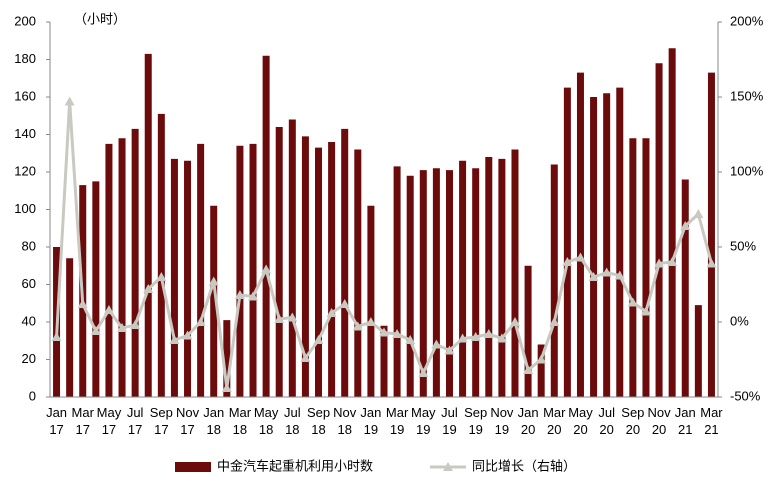  I want to click on y-tick-label: 60, so click(29, 283).